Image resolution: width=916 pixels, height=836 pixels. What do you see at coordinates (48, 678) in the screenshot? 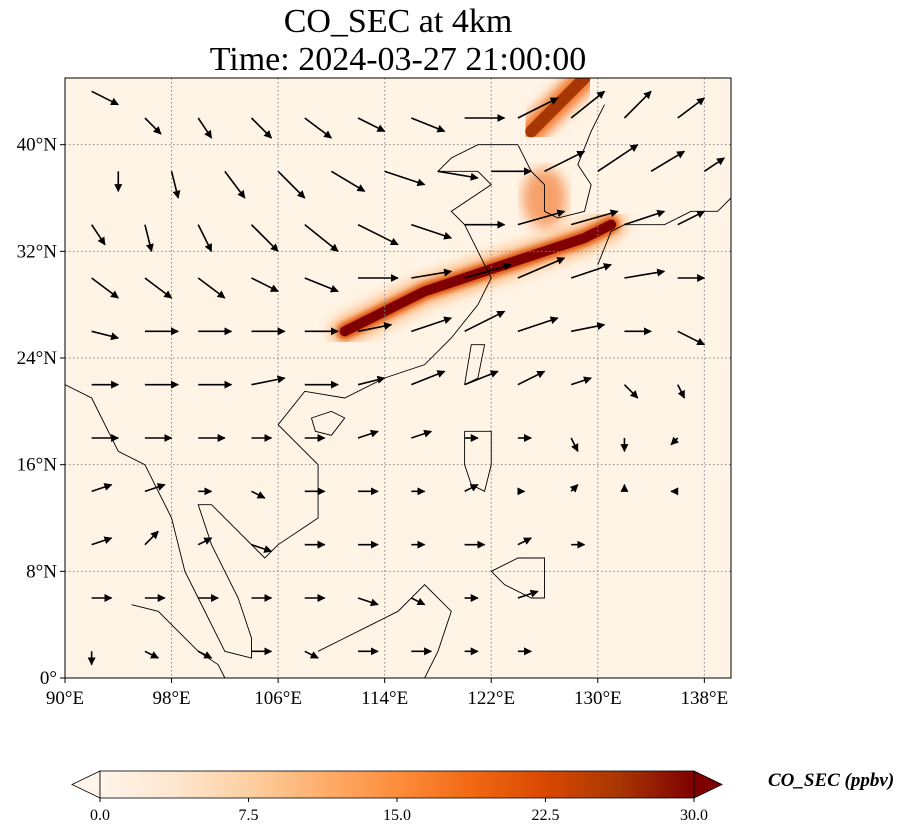
I see `lat-tick-label: 0°` at bounding box center [48, 678].